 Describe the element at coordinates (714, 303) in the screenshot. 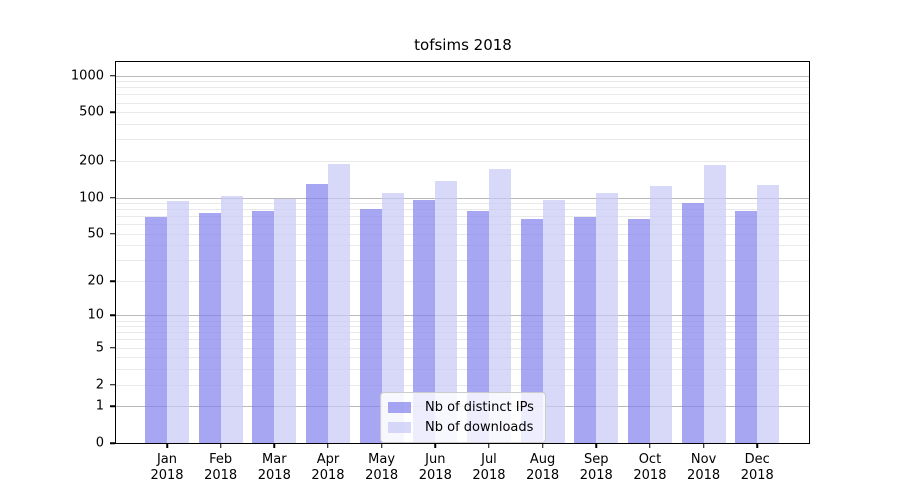

I see `bar-nov-downloads` at that location.